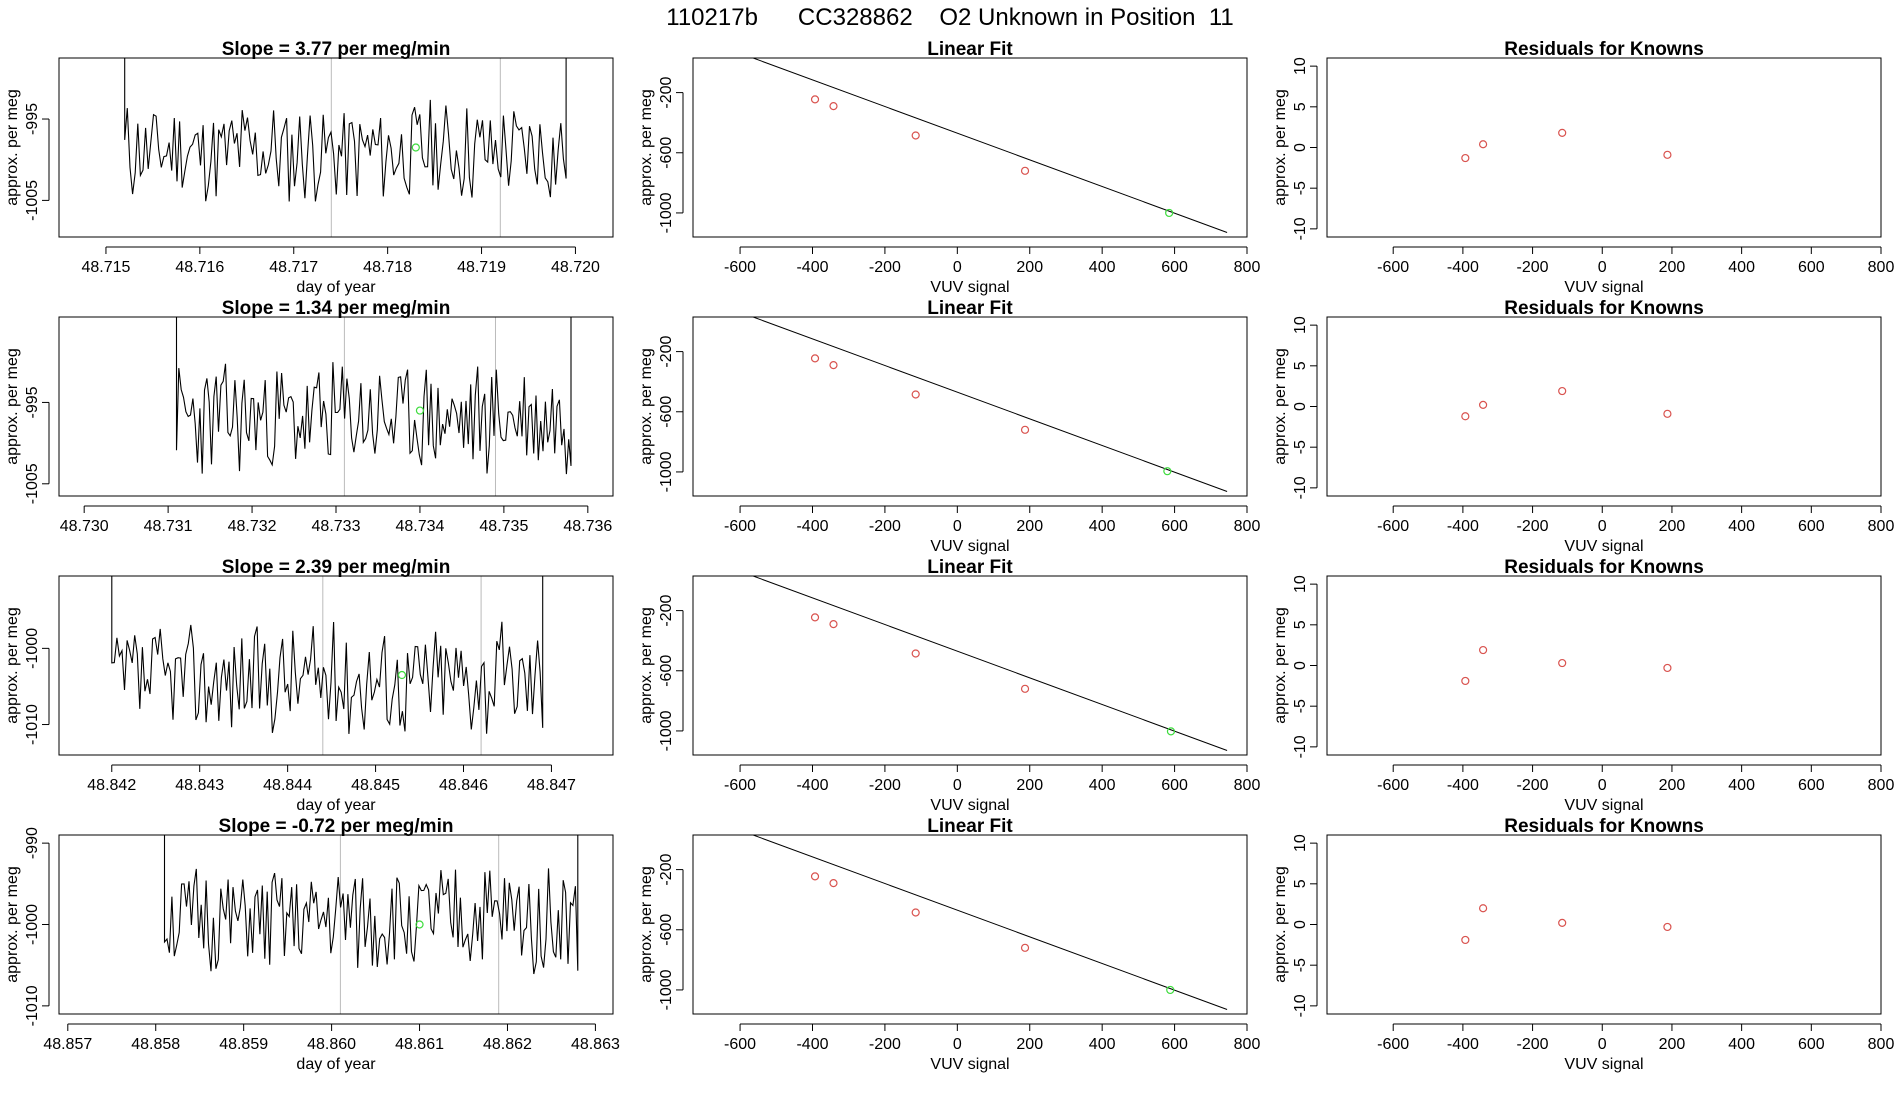 The width and height of the screenshot is (1900, 1100). What do you see at coordinates (463, 785) in the screenshot?
I see `x-tick-label: 48.846` at bounding box center [463, 785].